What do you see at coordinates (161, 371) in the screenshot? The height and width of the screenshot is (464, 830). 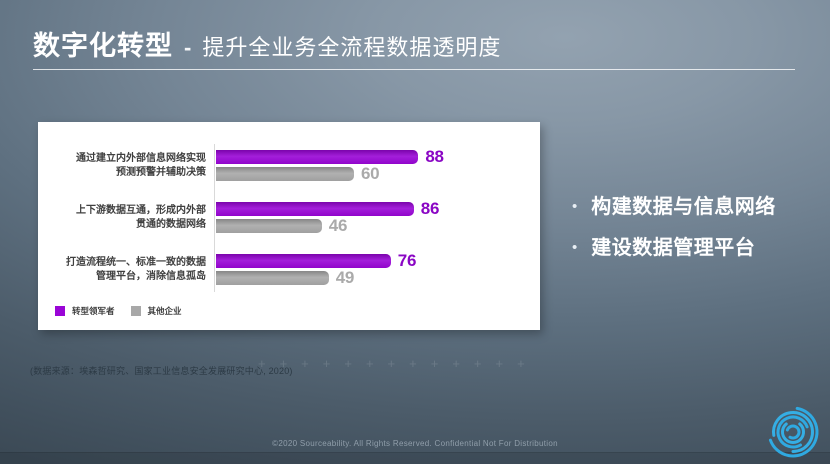 I see `source-note: (数据来源：埃森哲研究、国家工业信息安全发展研究中心, 2020)` at bounding box center [161, 371].